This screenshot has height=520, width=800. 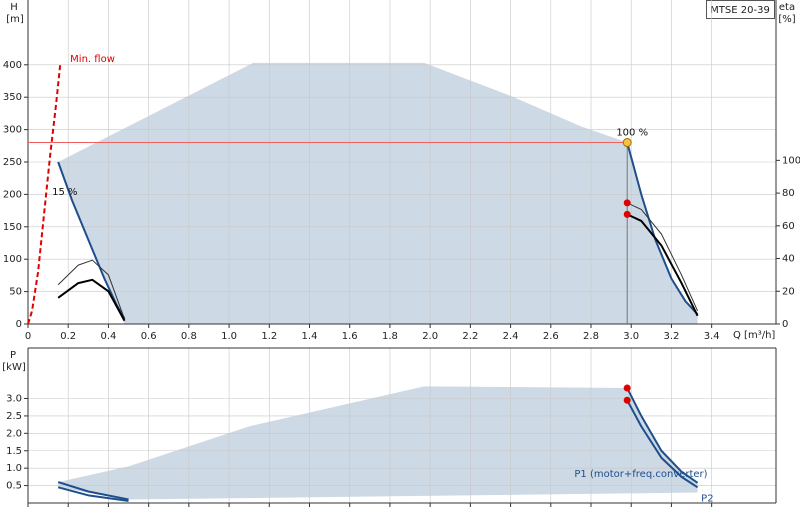 What do you see at coordinates (14, 486) in the screenshot?
I see `y-tick-label: 0.5` at bounding box center [14, 486].